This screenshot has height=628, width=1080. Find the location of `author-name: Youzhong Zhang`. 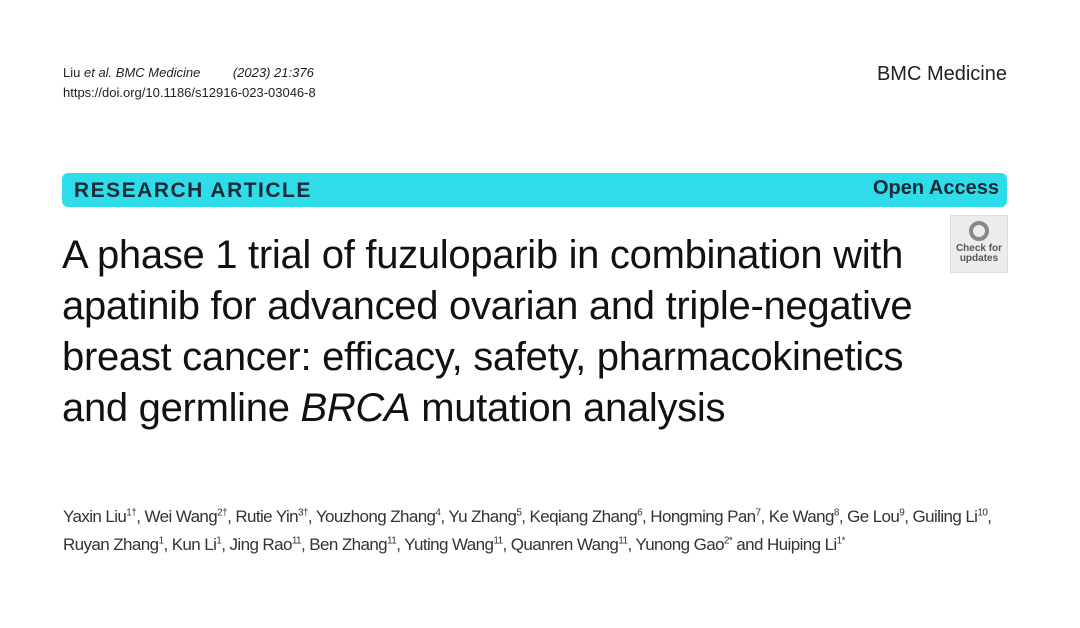

author-name: Youzhong Zhang is located at coordinates (375, 516).